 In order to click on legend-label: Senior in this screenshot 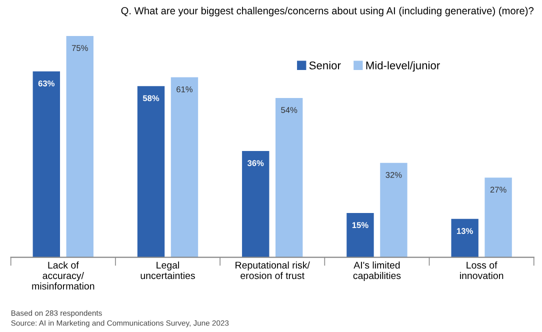, I will do `click(325, 65)`.